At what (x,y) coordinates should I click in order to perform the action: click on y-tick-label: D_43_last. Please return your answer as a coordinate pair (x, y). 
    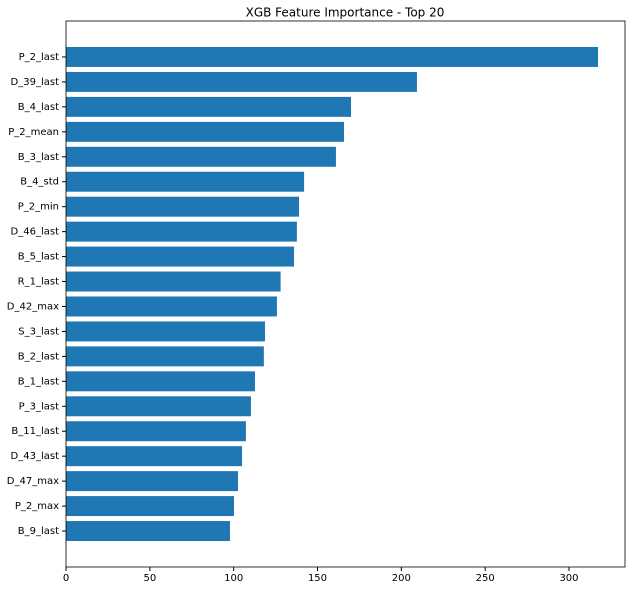
    Looking at the image, I should click on (35, 456).